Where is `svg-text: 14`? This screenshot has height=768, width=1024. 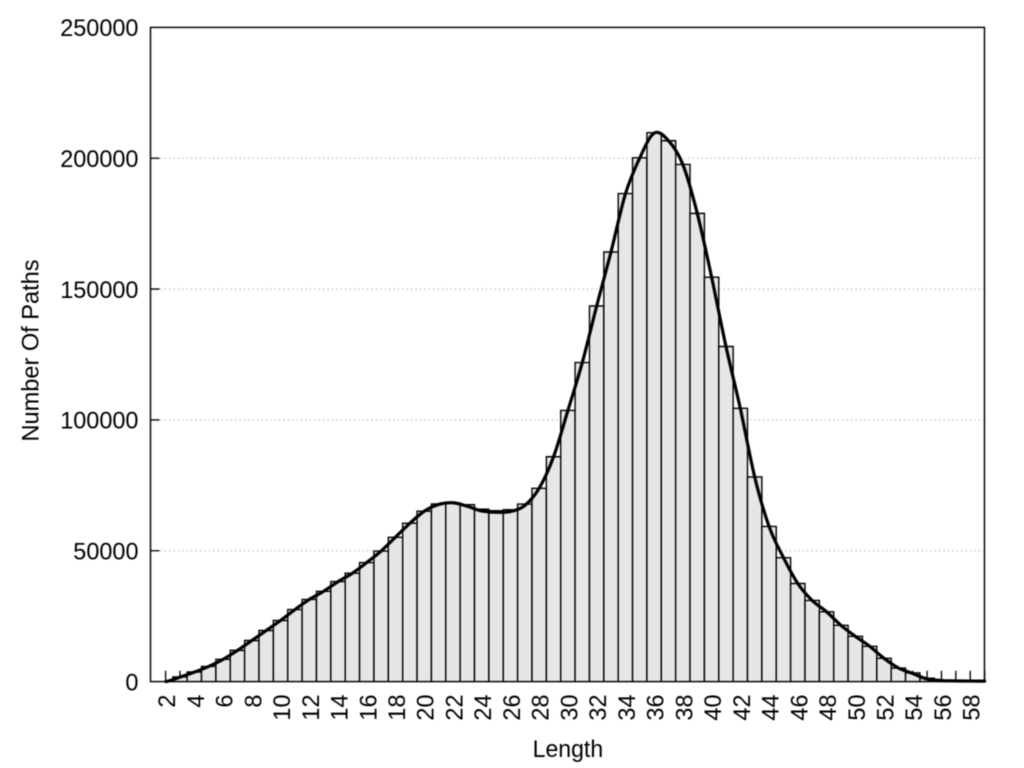 svg-text: 14 is located at coordinates (340, 708).